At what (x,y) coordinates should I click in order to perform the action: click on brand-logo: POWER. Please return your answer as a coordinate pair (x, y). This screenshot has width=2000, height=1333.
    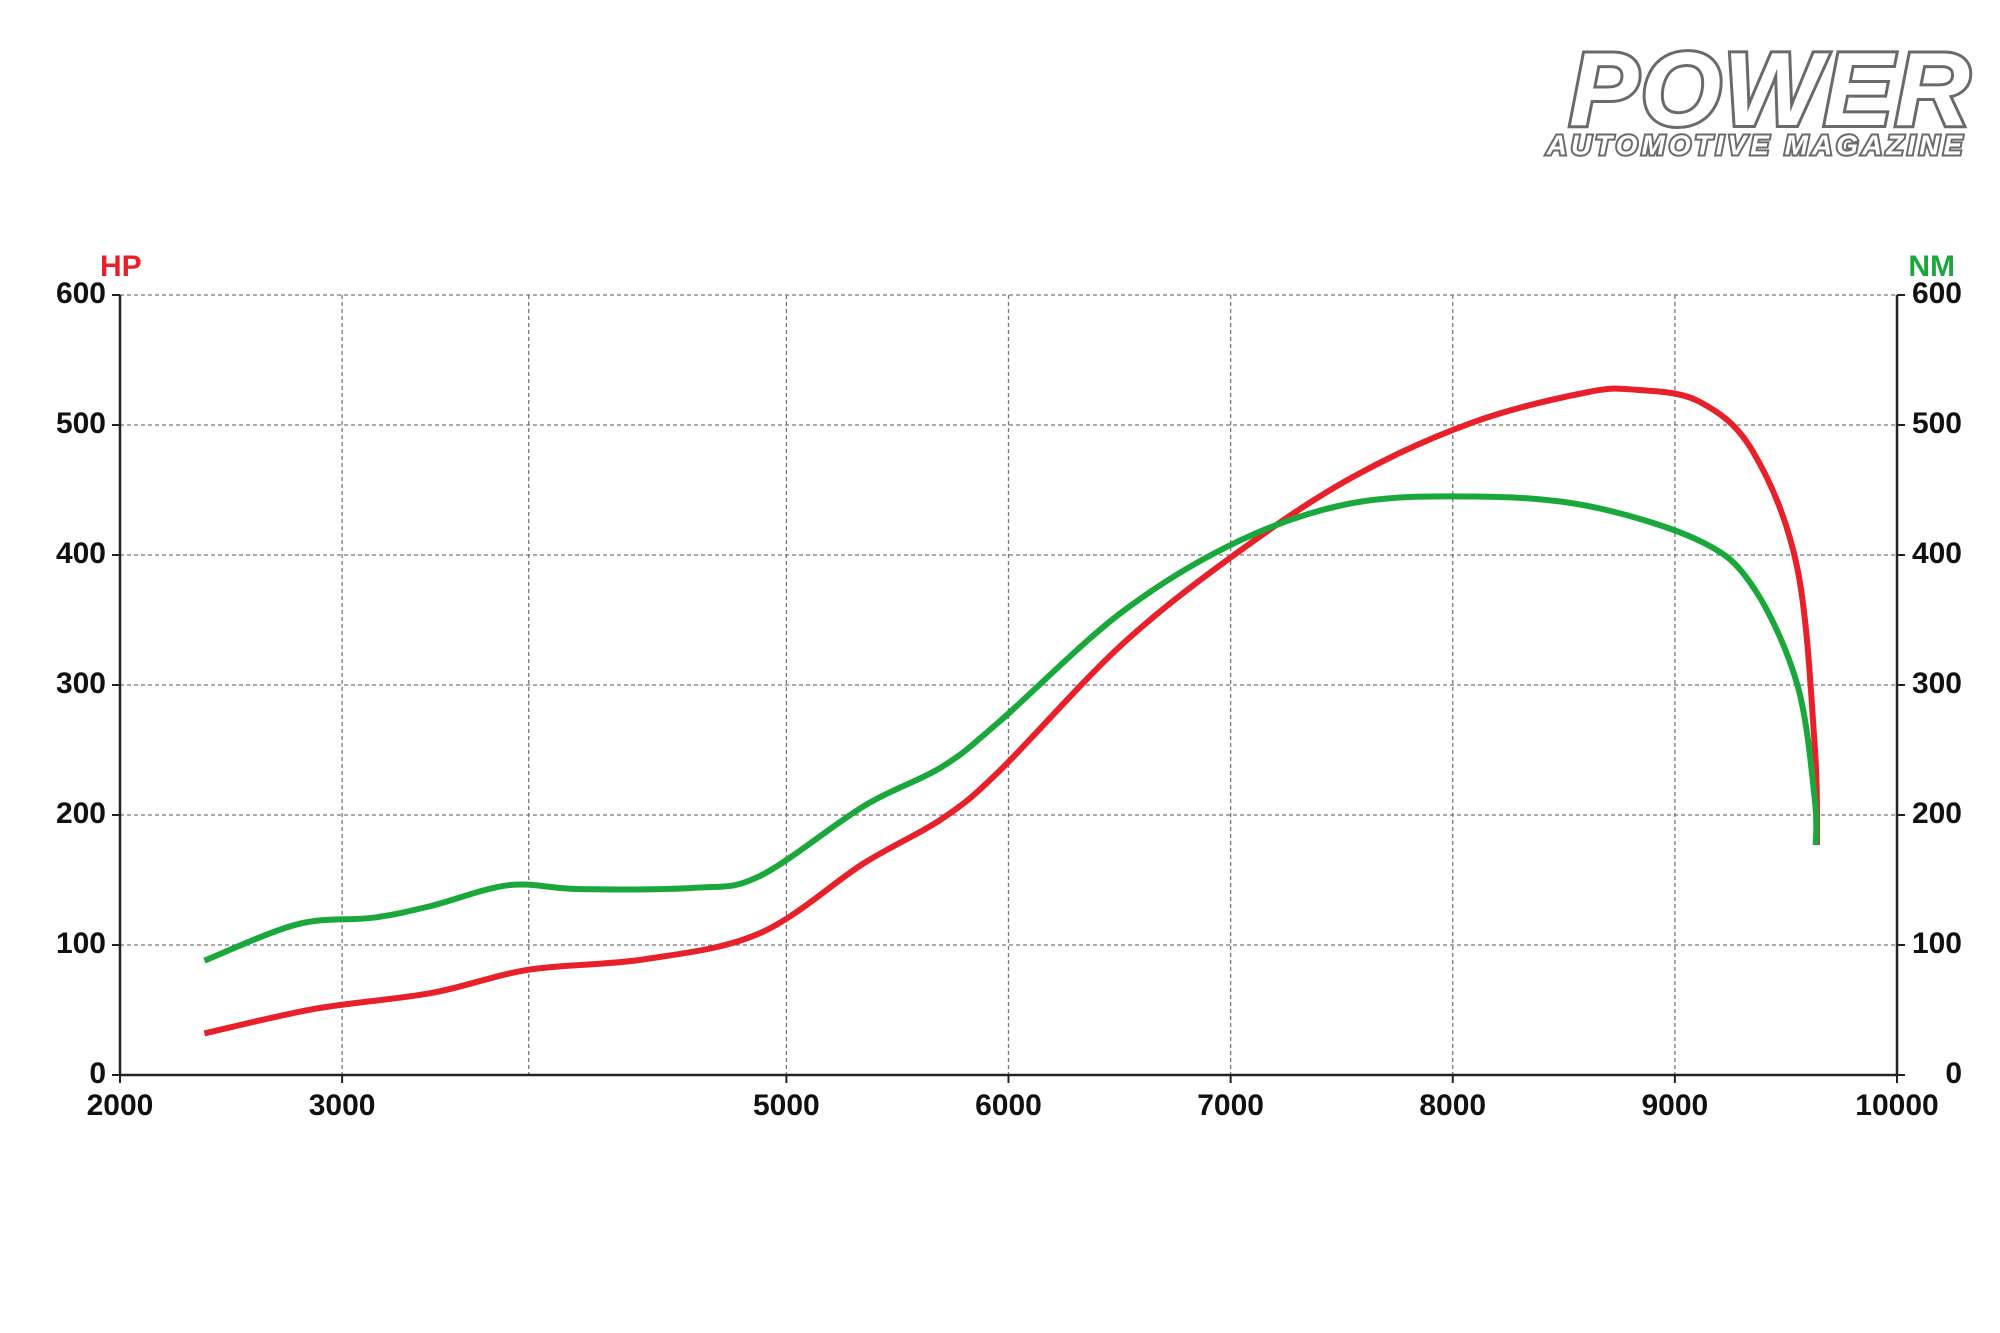
    Looking at the image, I should click on (1770, 90).